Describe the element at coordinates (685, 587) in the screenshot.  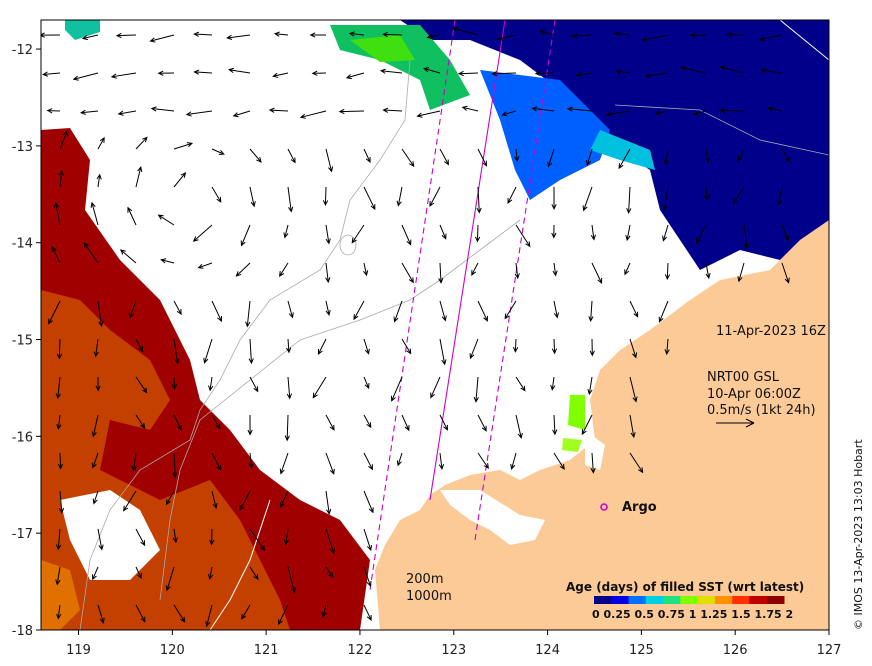
I see `legend-title: Age (days) of filled SST (wrt latest)` at that location.